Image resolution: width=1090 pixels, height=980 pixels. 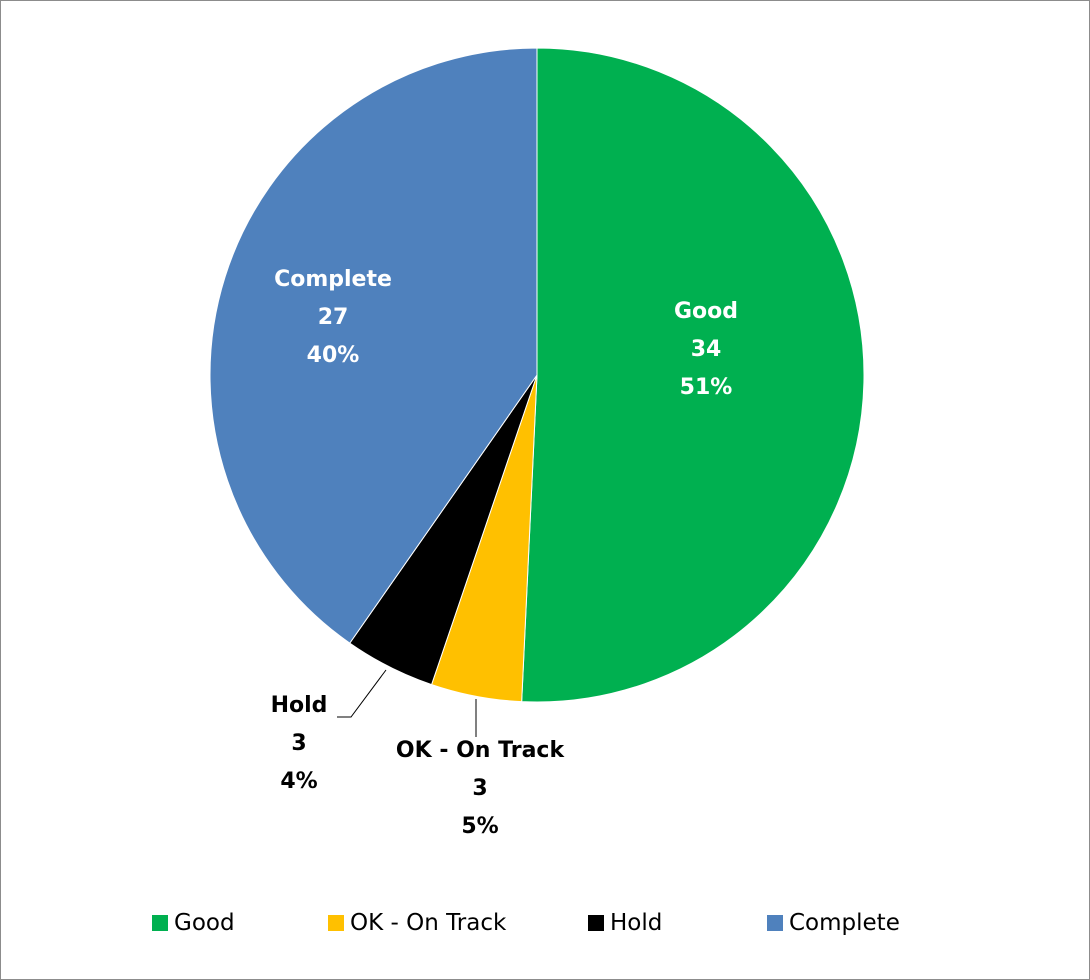 What do you see at coordinates (479, 826) in the screenshot?
I see `data-label-ok-on-track-percent: 5%` at bounding box center [479, 826].